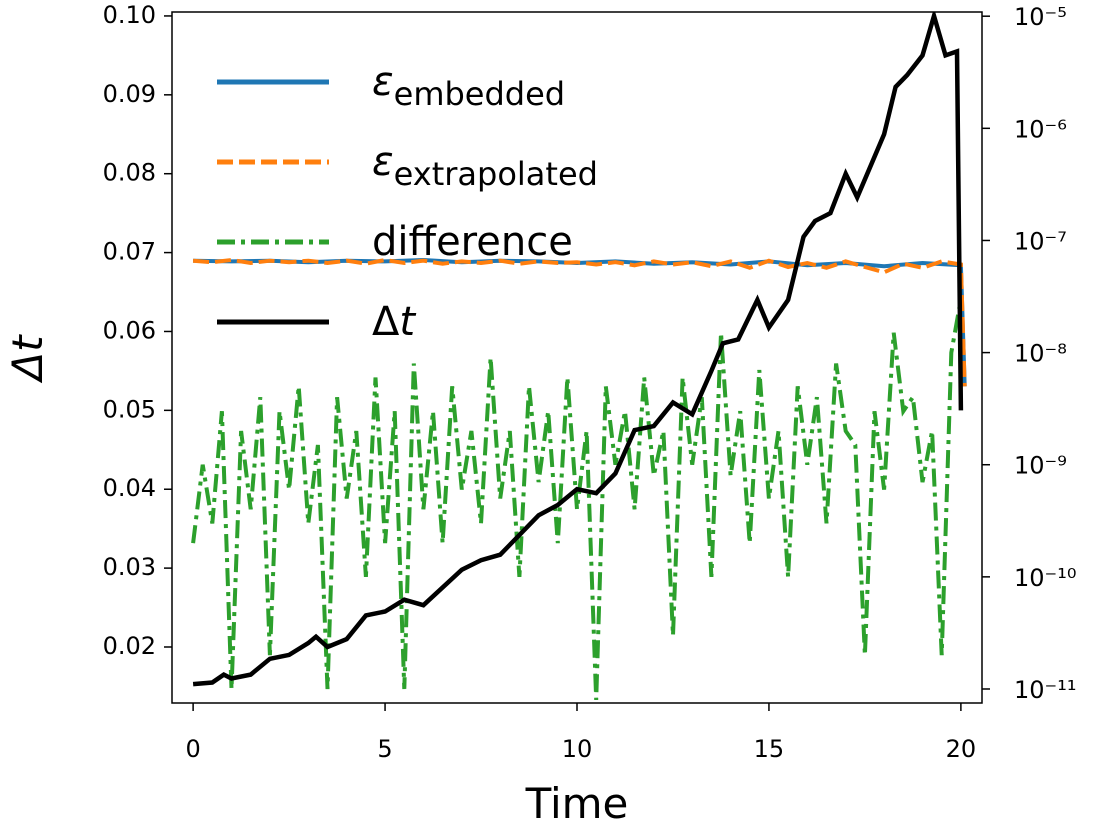 The width and height of the screenshot is (1109, 834). I want to click on y-axis-label: Δt, so click(27, 359).